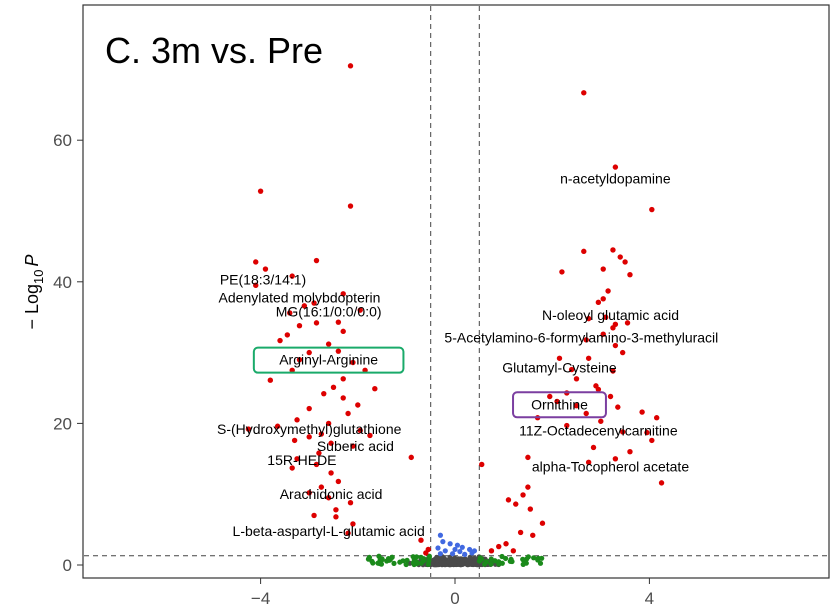  Describe the element at coordinates (649, 598) in the screenshot. I see `x-tick-label: 4` at that location.